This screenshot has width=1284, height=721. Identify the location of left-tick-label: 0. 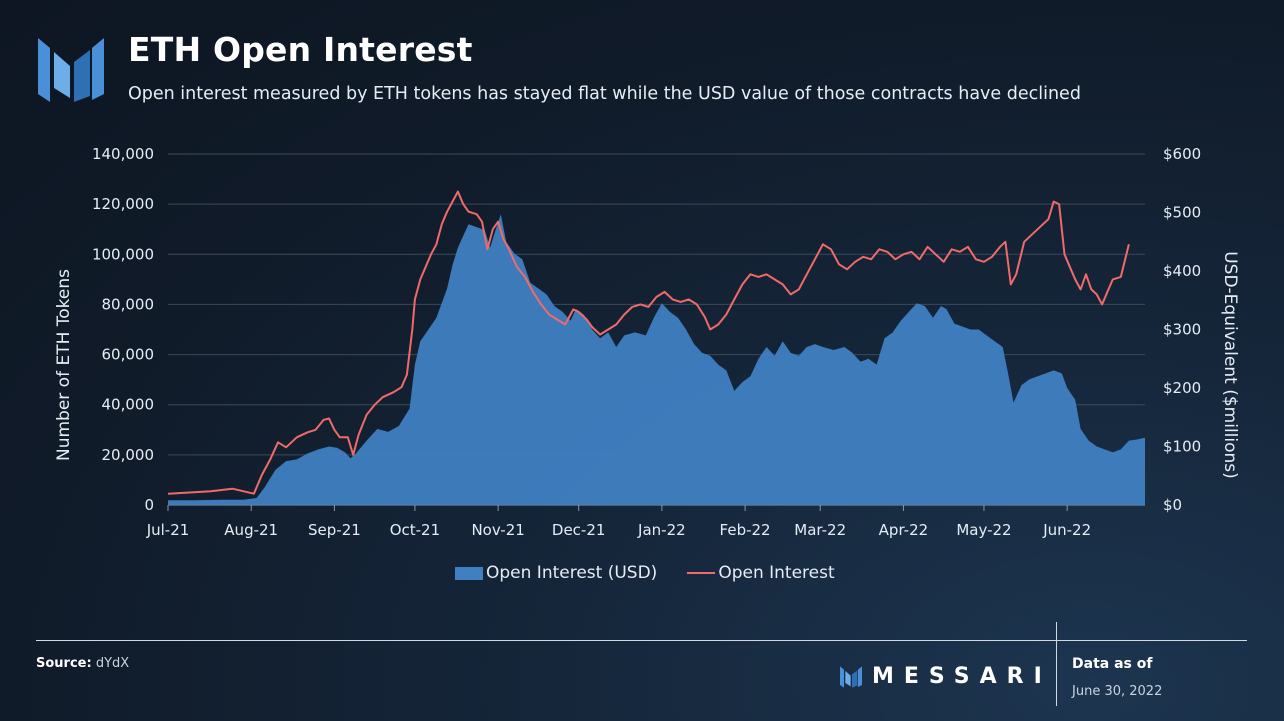
(149, 505).